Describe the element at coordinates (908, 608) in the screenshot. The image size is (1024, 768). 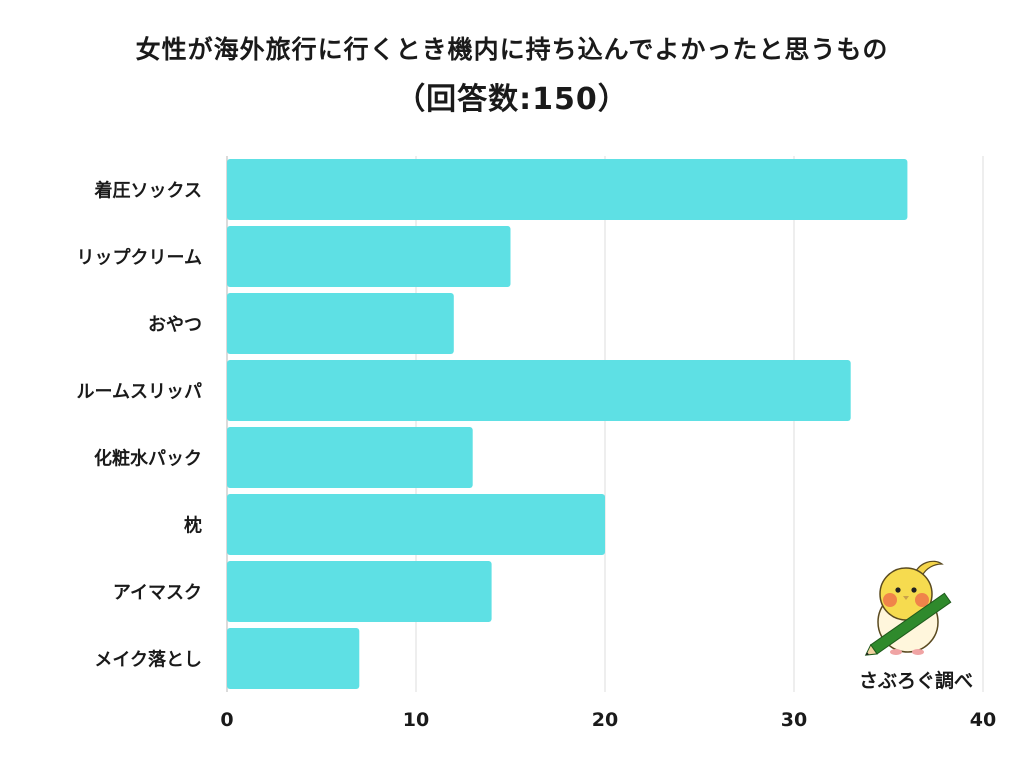
I see `bird-mascot-icon` at that location.